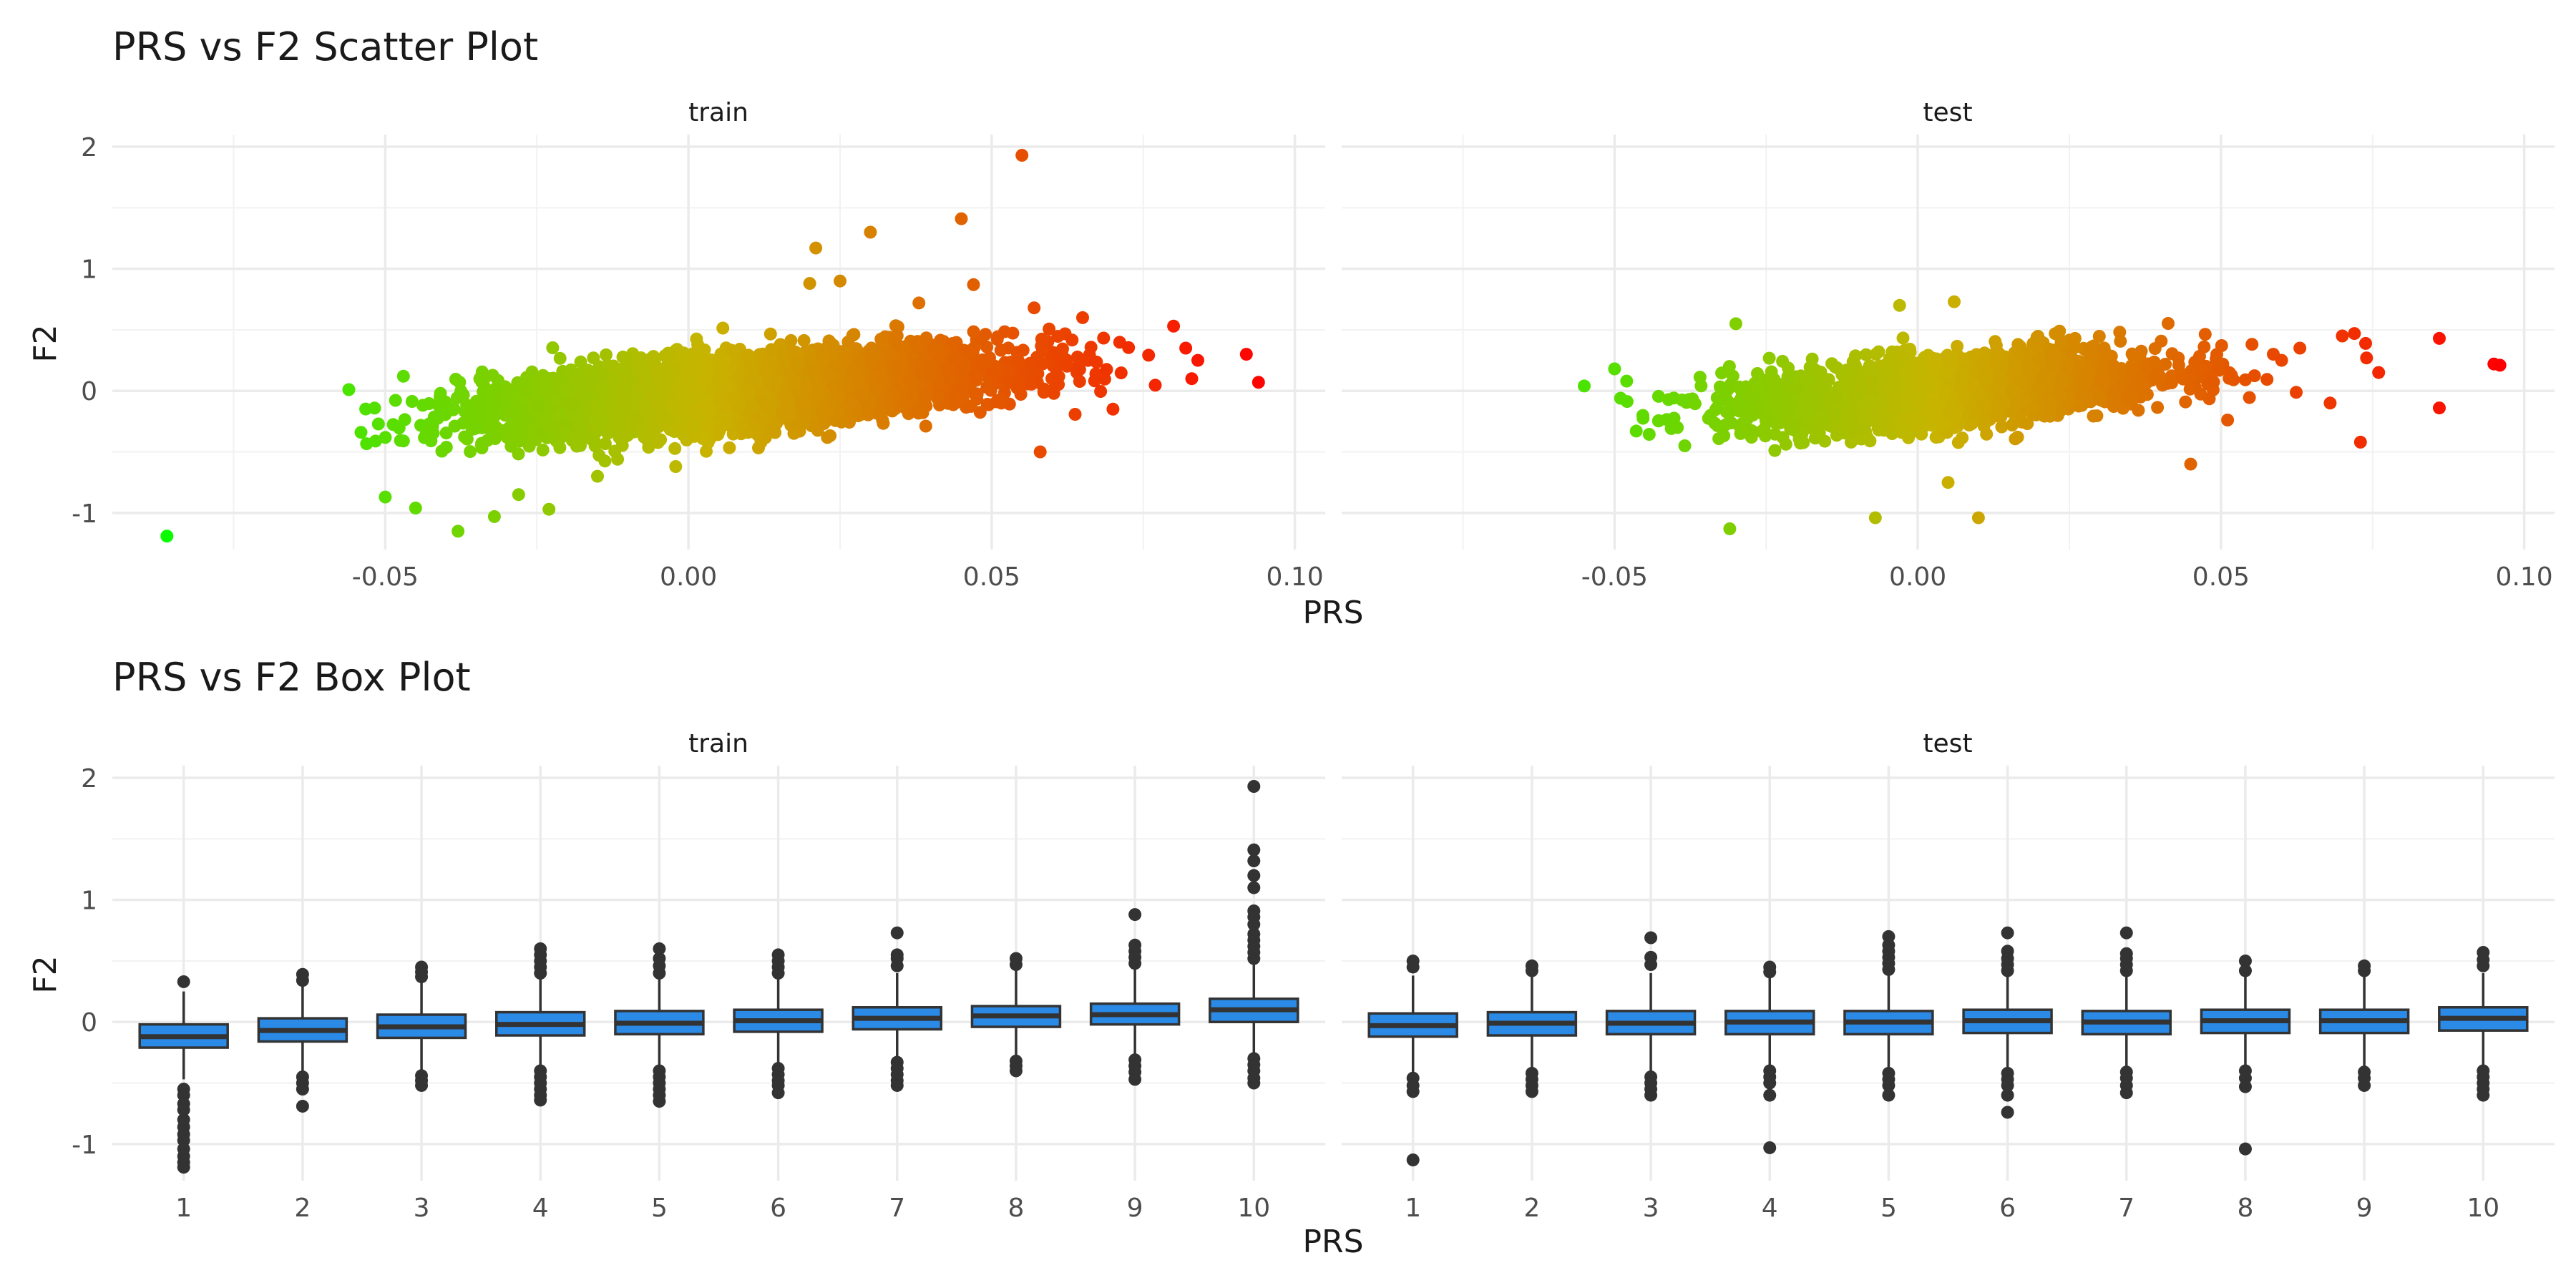 This screenshot has width=2576, height=1288. Describe the element at coordinates (385, 577) in the screenshot. I see `scatter-x-tick-label: -0.05` at that location.